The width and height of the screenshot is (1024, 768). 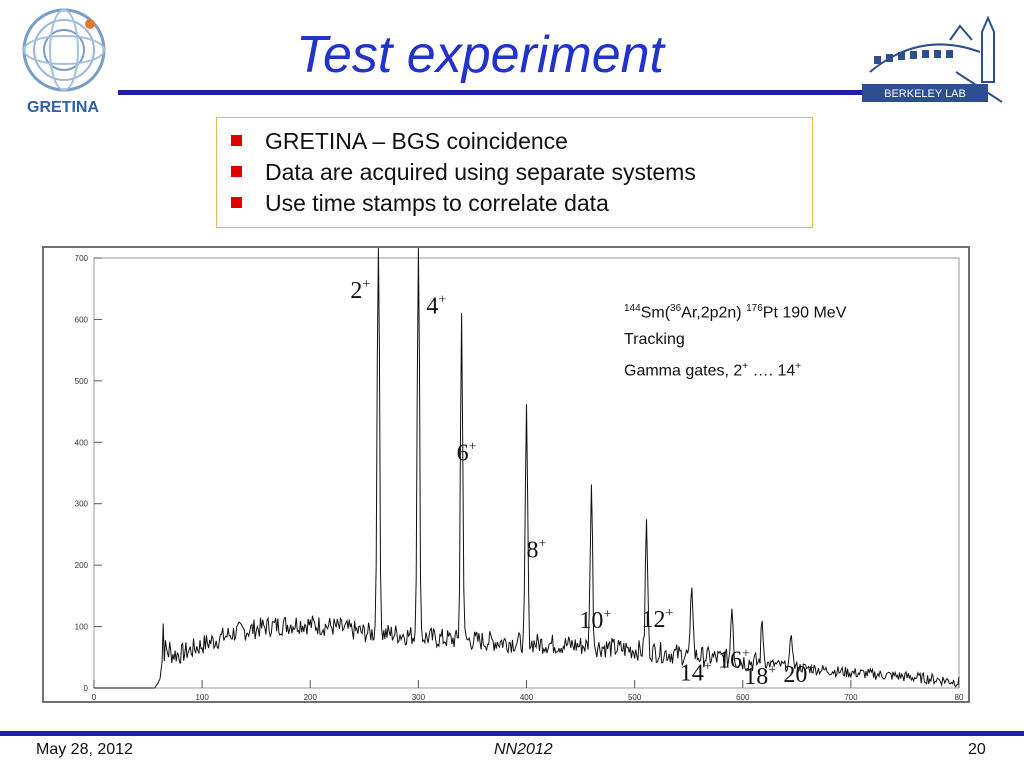 What do you see at coordinates (935, 58) in the screenshot?
I see `berkeley-lab-logo: BERKELEY LAB` at bounding box center [935, 58].